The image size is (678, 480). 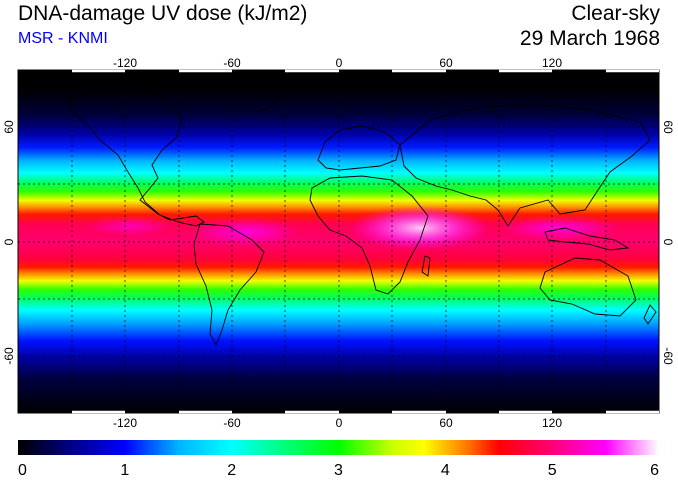 What do you see at coordinates (125, 63) in the screenshot?
I see `lon-tick-top: -120` at bounding box center [125, 63].